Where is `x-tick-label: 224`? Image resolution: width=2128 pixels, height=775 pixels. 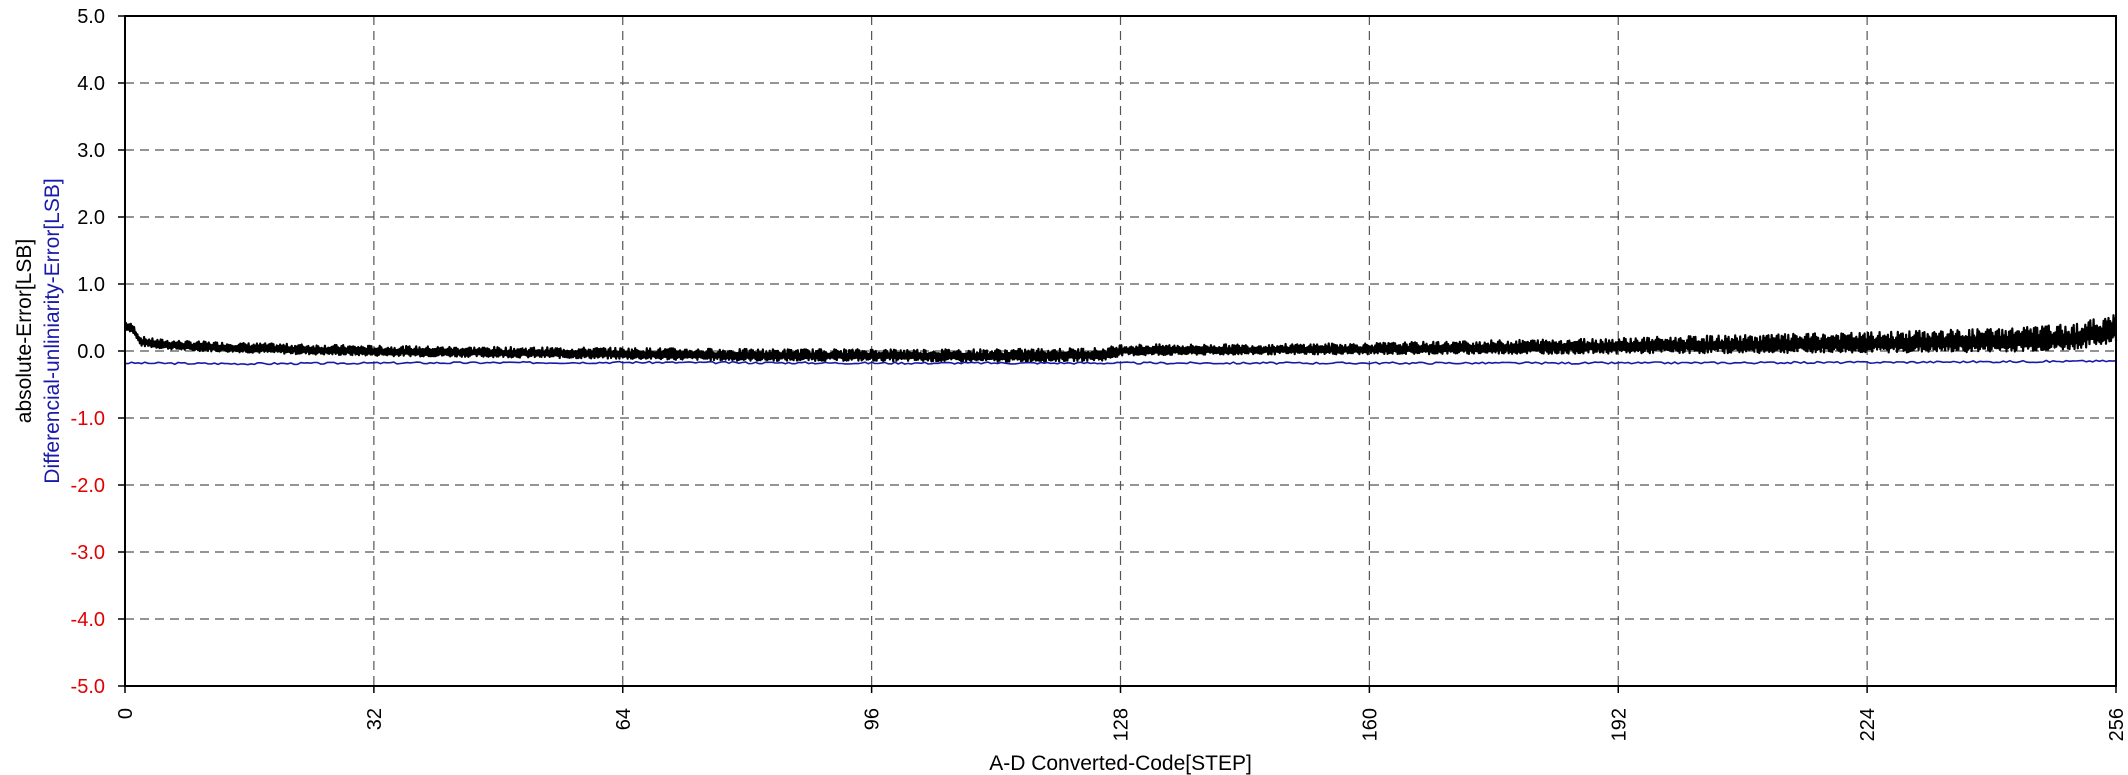 x-tick-label: 224 is located at coordinates (1868, 724).